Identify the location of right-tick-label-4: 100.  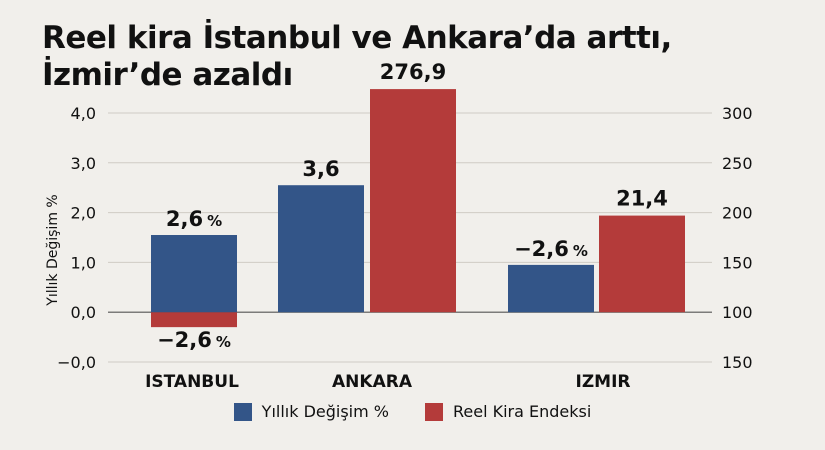
(737, 312).